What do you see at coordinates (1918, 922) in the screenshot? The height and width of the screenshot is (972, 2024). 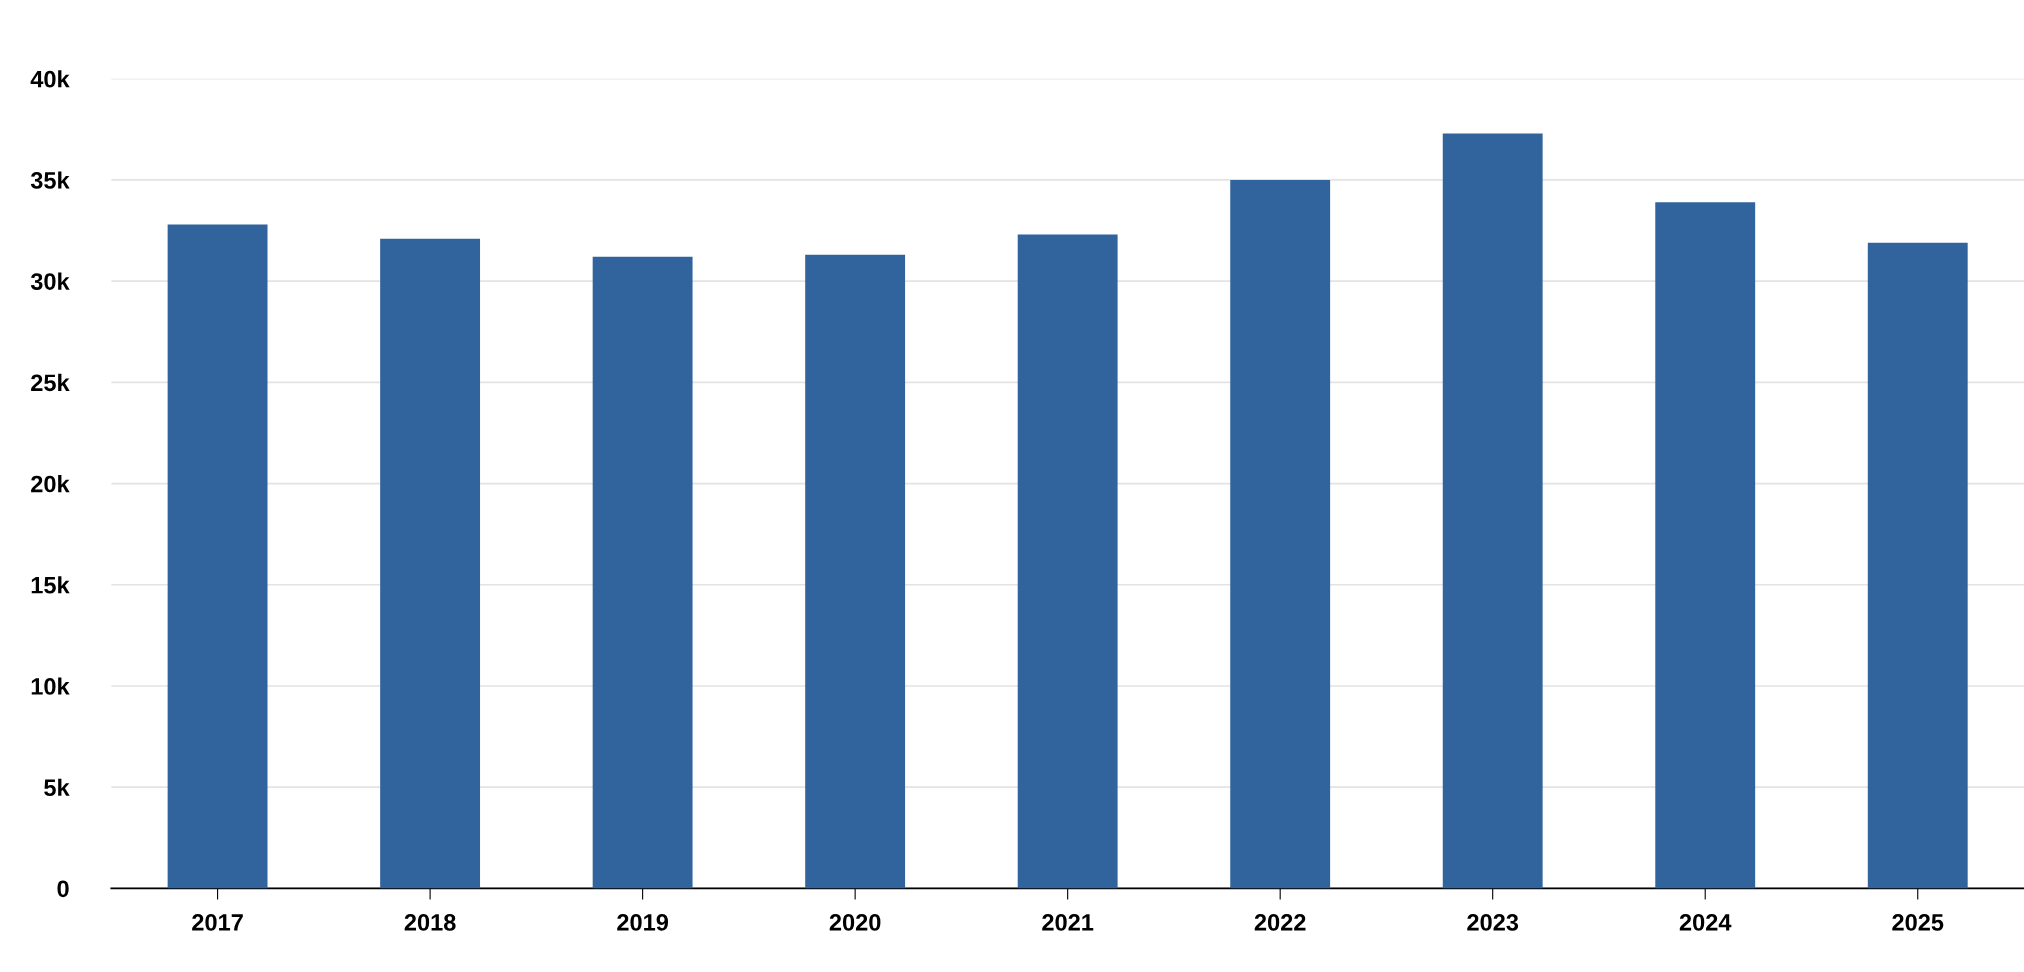 I see `x-tick-label: 2025` at bounding box center [1918, 922].